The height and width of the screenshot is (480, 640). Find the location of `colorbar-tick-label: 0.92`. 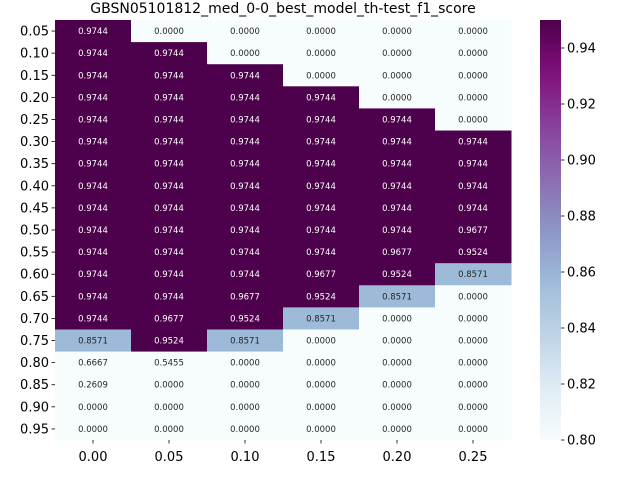

colorbar-tick-label: 0.92 is located at coordinates (581, 105).